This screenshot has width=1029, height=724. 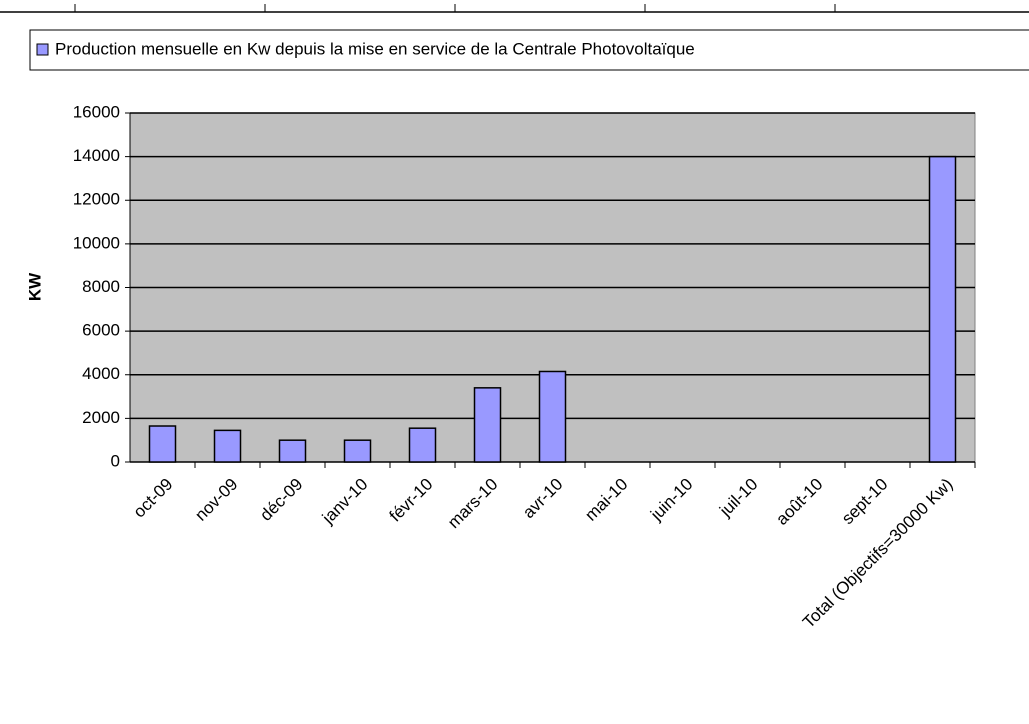 What do you see at coordinates (34, 286) in the screenshot?
I see `y-axis-label: KW` at bounding box center [34, 286].